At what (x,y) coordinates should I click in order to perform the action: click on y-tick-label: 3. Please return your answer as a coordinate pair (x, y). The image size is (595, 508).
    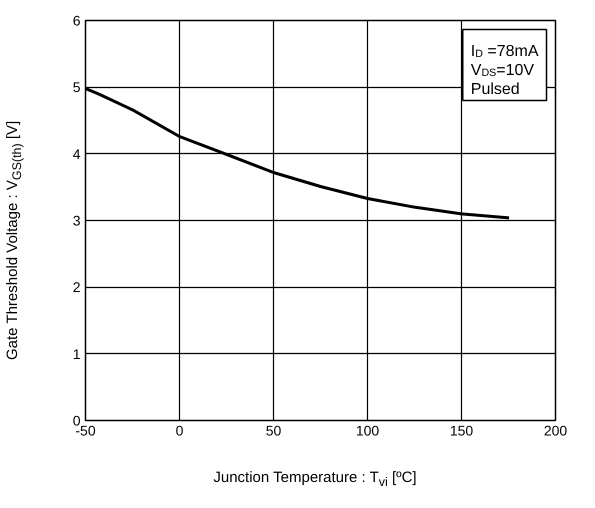
    Looking at the image, I should click on (76, 220).